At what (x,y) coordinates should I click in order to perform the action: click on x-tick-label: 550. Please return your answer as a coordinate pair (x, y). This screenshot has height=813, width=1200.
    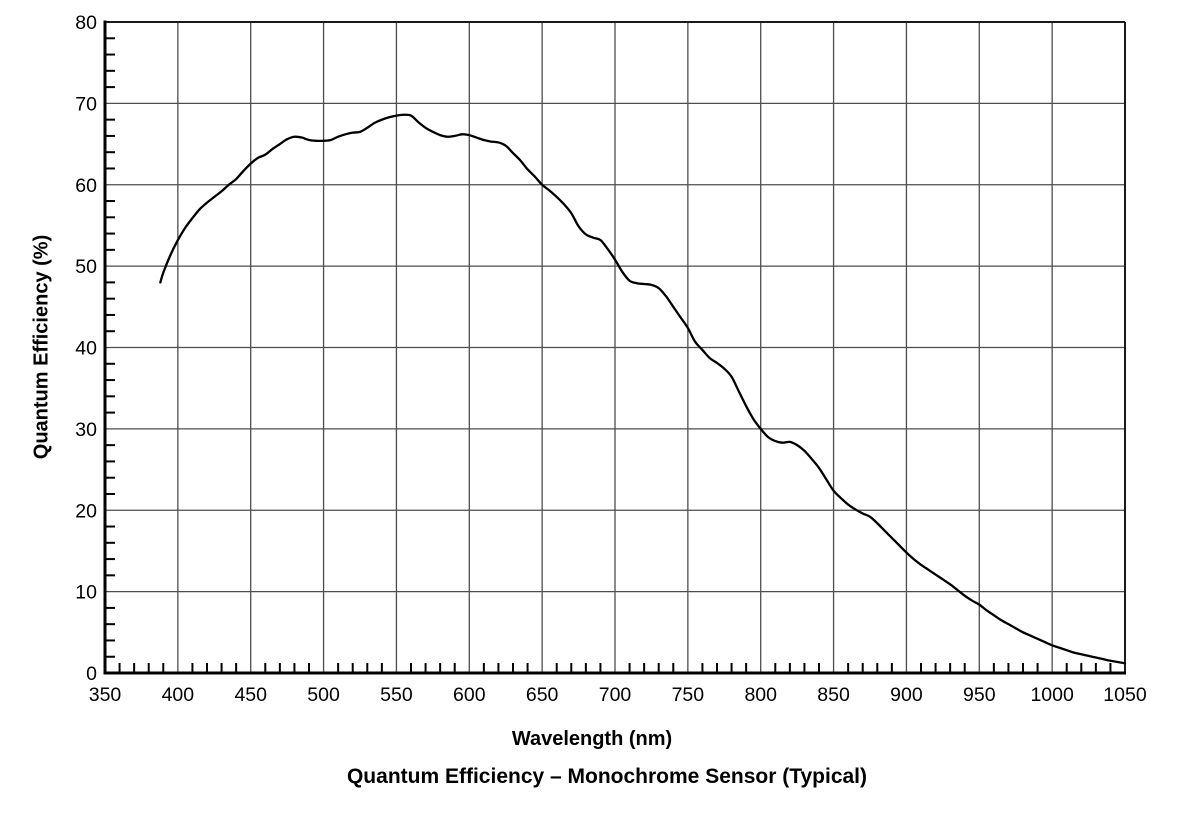
    Looking at the image, I should click on (396, 695).